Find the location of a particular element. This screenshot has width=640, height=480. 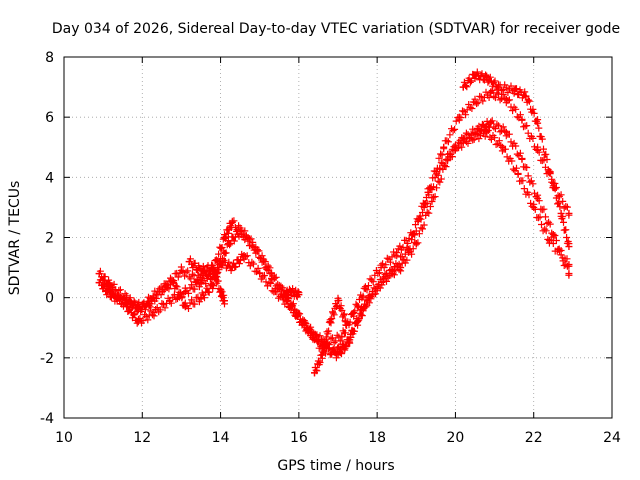

x-tick-label: 14 is located at coordinates (221, 438).